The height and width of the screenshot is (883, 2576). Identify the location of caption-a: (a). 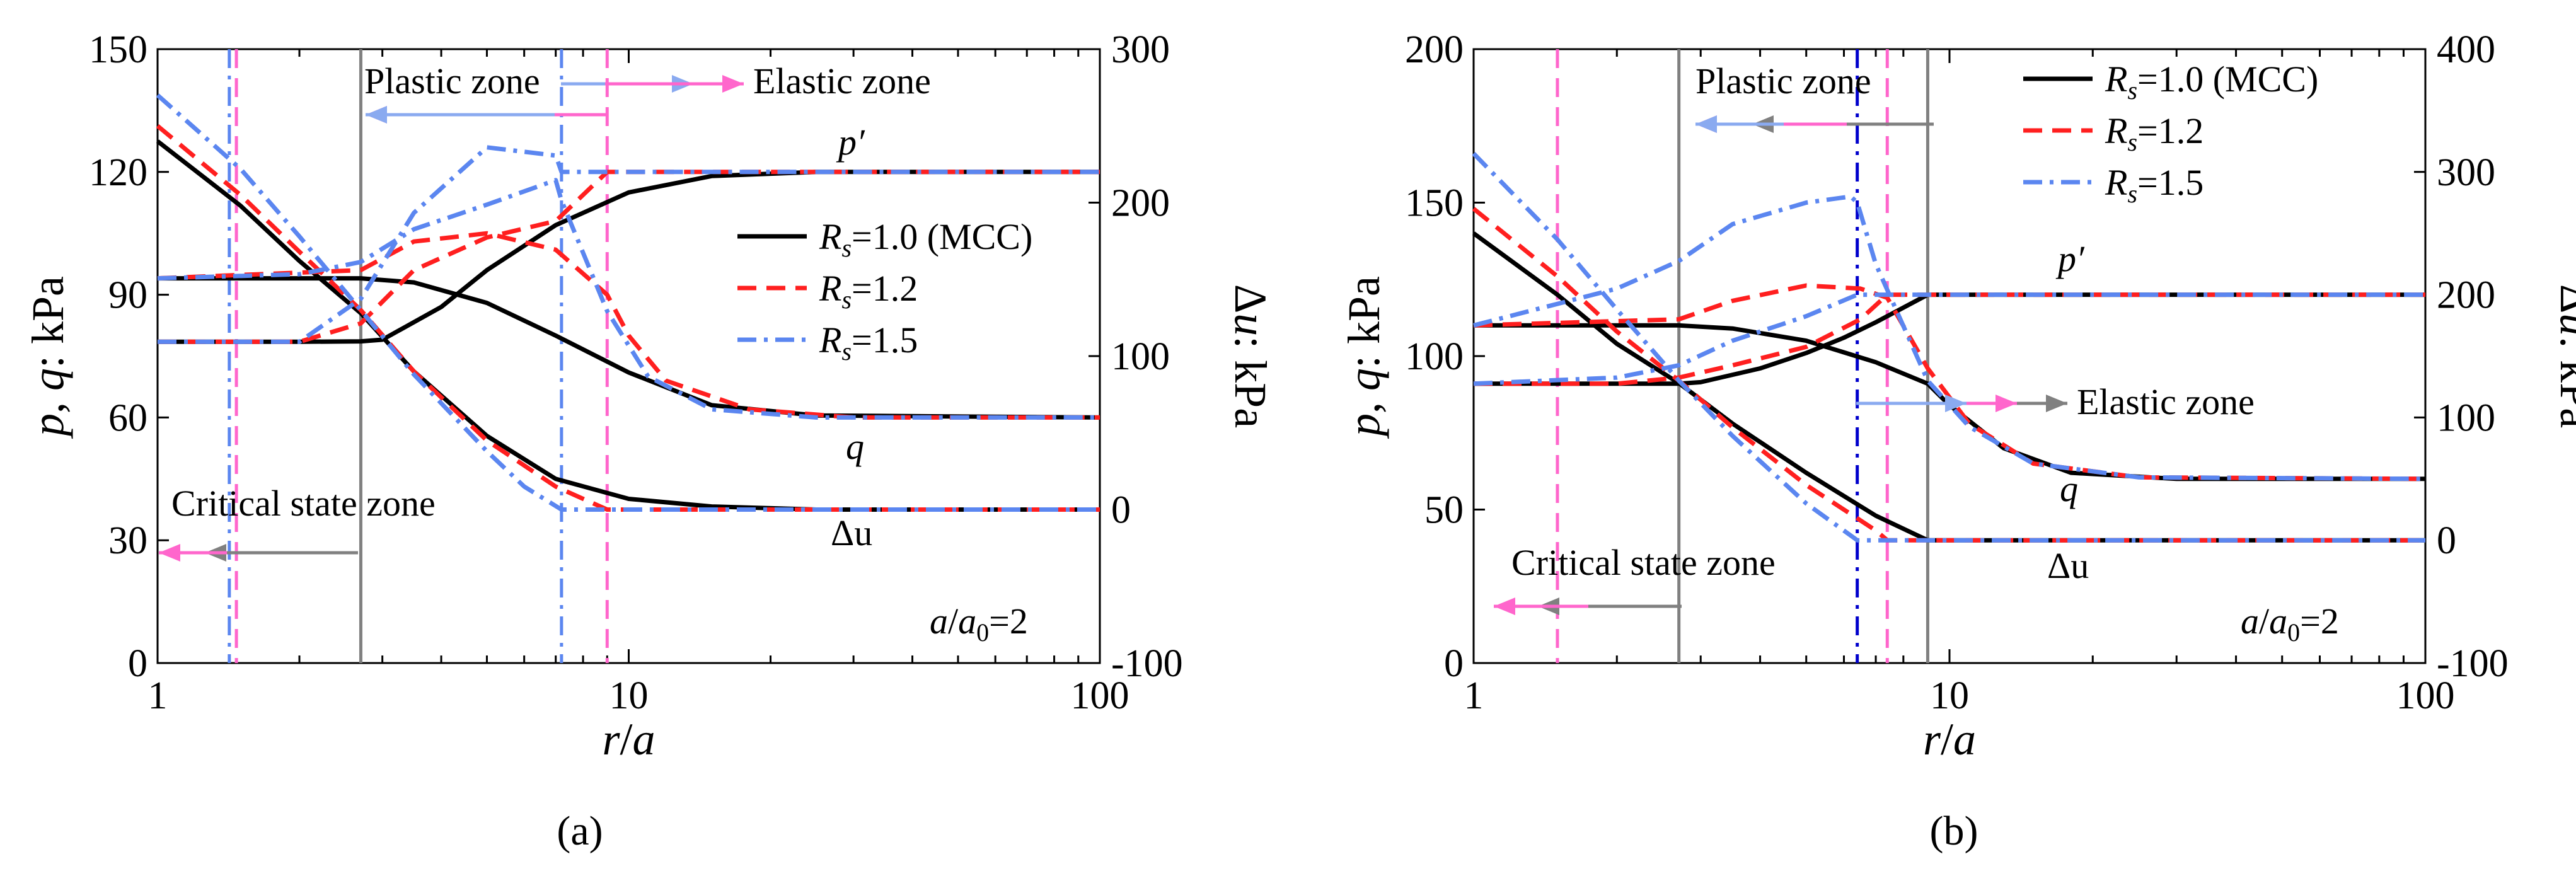
(580, 831).